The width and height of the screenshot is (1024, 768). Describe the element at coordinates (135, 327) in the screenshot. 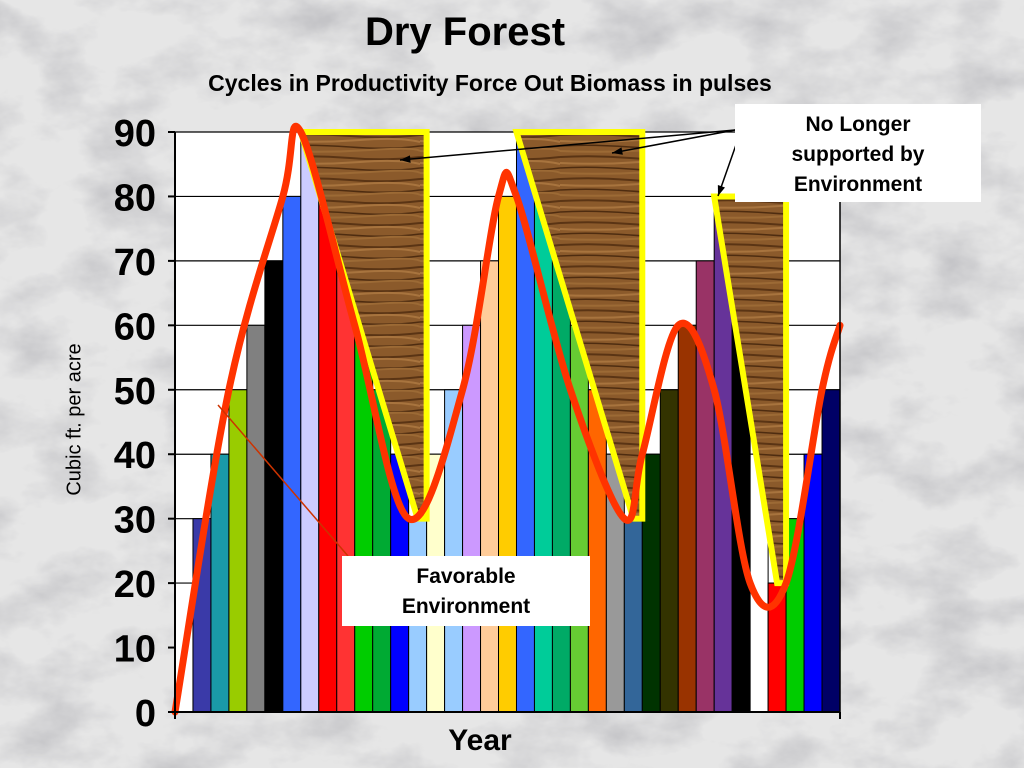

I see `y-tick-label: 60` at that location.